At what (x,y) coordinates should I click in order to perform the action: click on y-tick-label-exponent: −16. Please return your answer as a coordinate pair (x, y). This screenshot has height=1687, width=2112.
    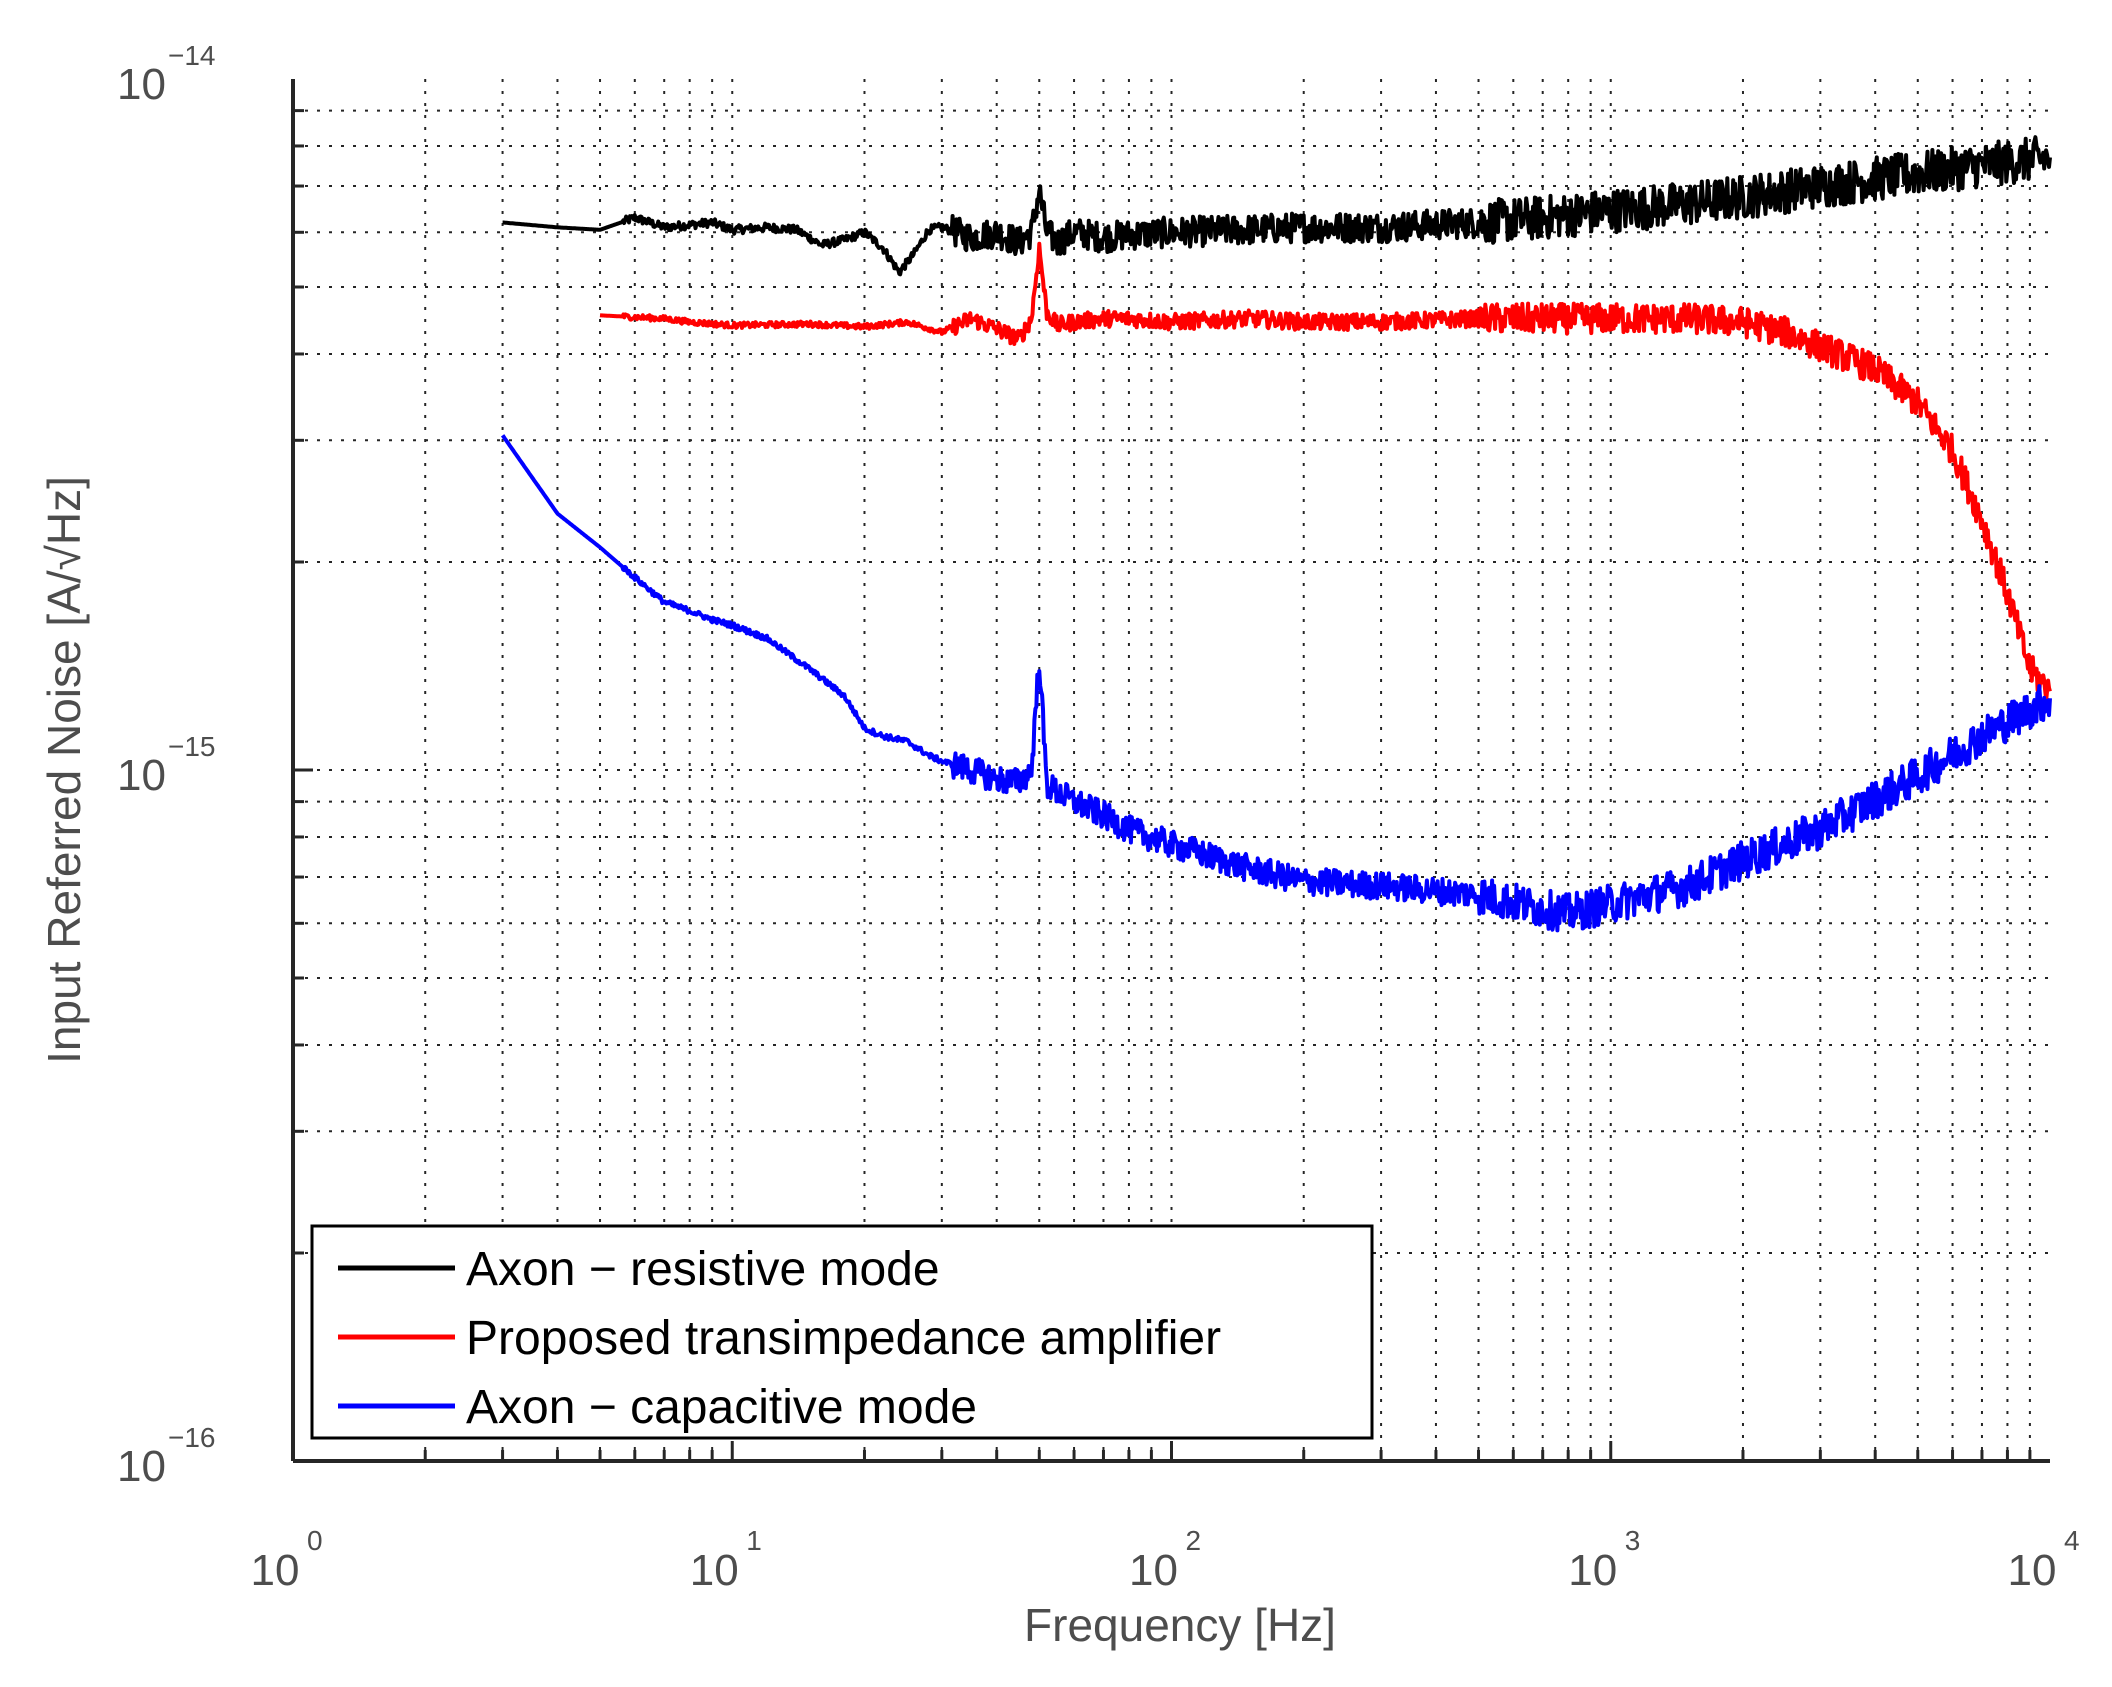
    Looking at the image, I should click on (192, 1437).